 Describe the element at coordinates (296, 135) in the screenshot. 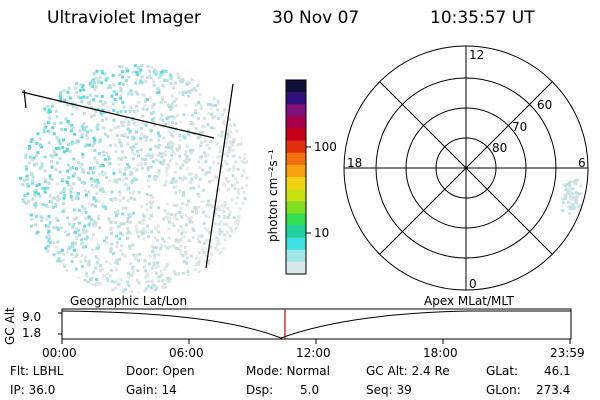

I see `colorbar-band` at that location.